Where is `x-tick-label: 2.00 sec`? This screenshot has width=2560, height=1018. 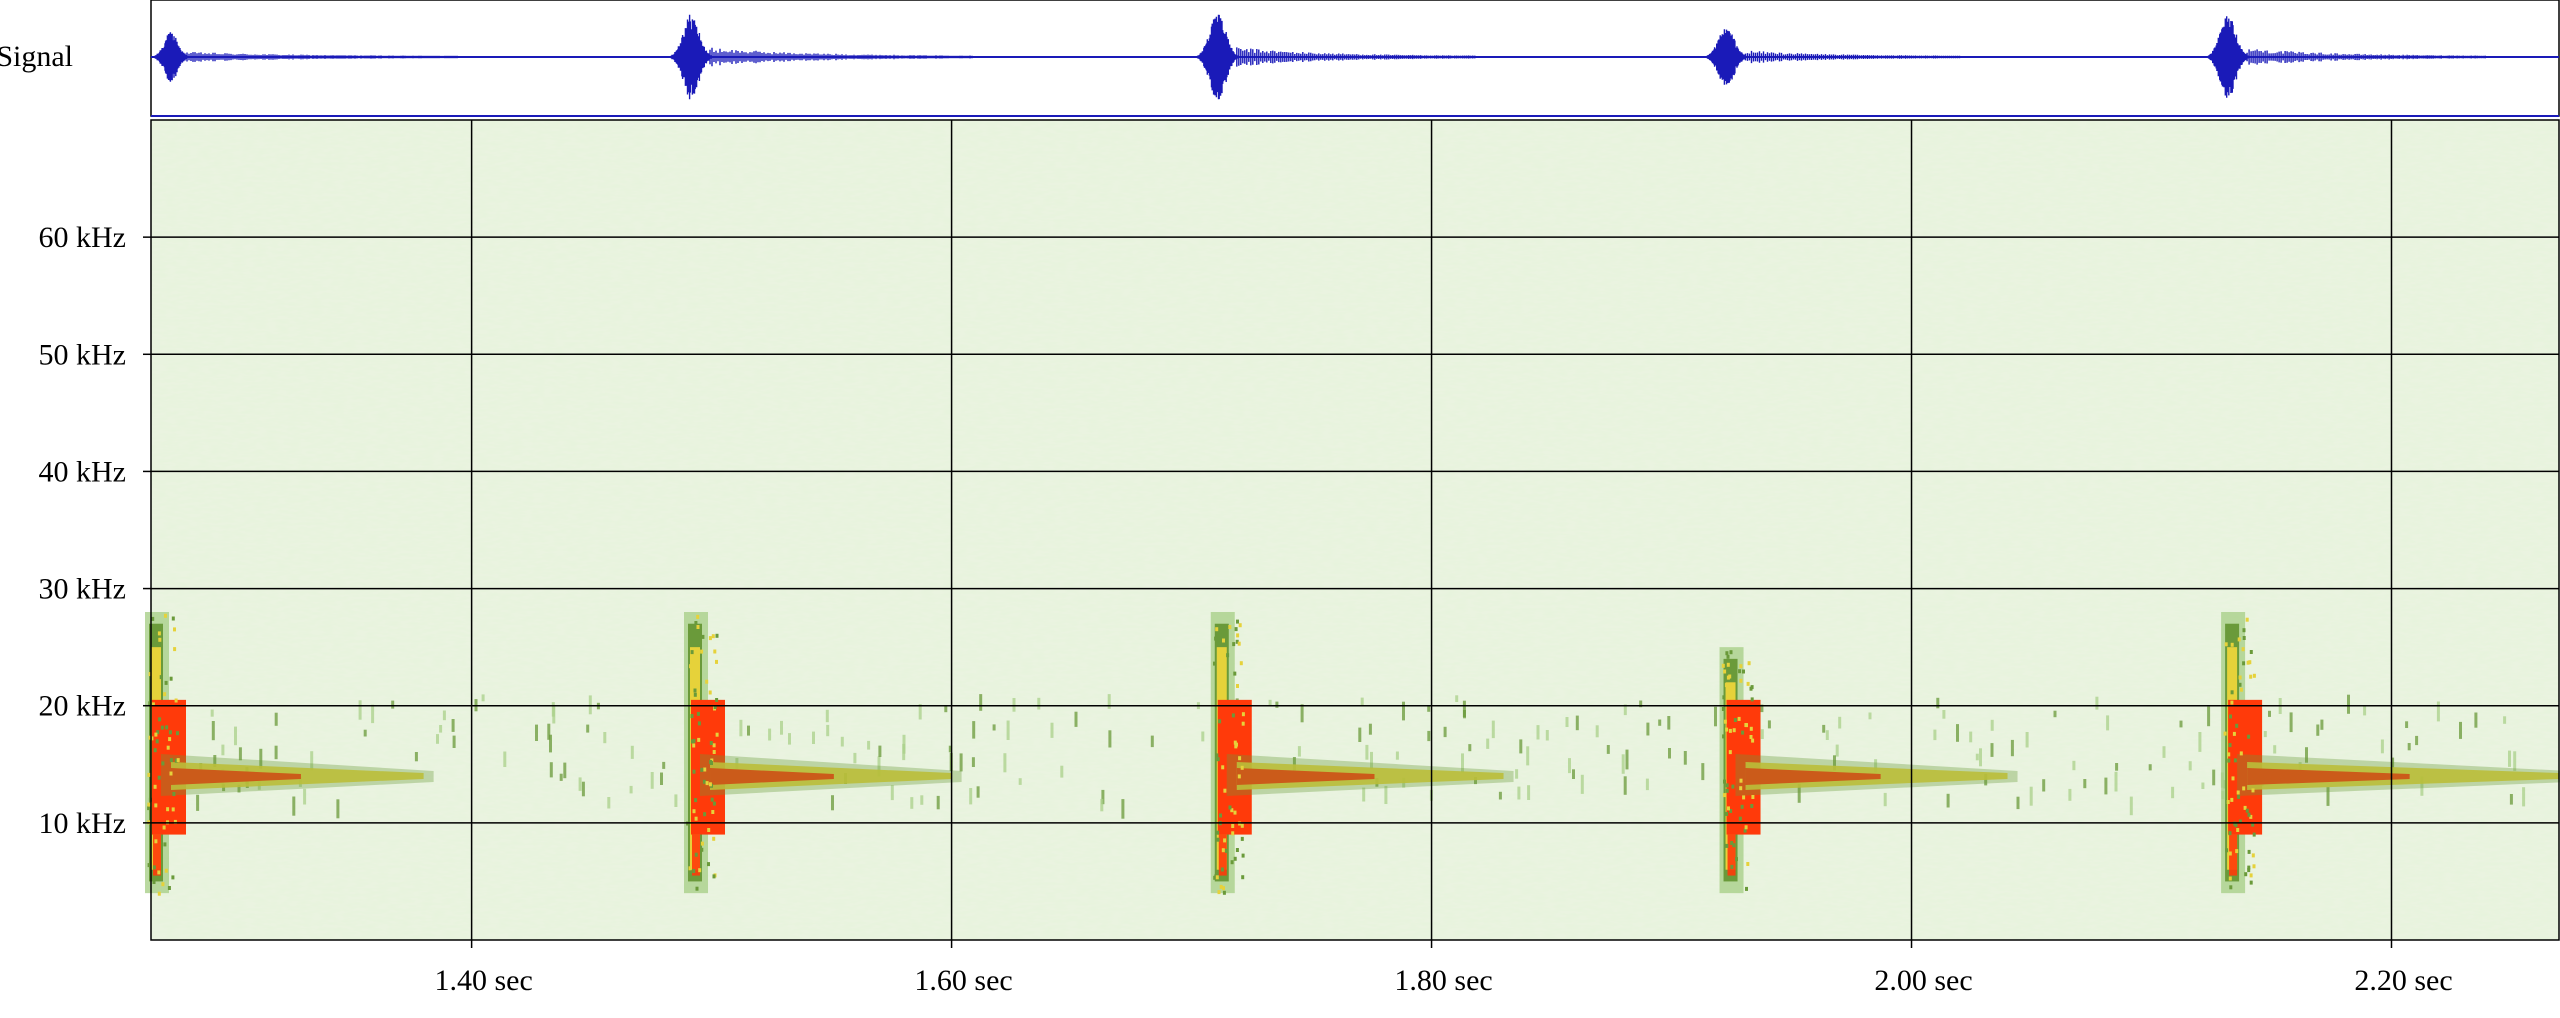
x-tick-label: 2.00 sec is located at coordinates (1923, 980).